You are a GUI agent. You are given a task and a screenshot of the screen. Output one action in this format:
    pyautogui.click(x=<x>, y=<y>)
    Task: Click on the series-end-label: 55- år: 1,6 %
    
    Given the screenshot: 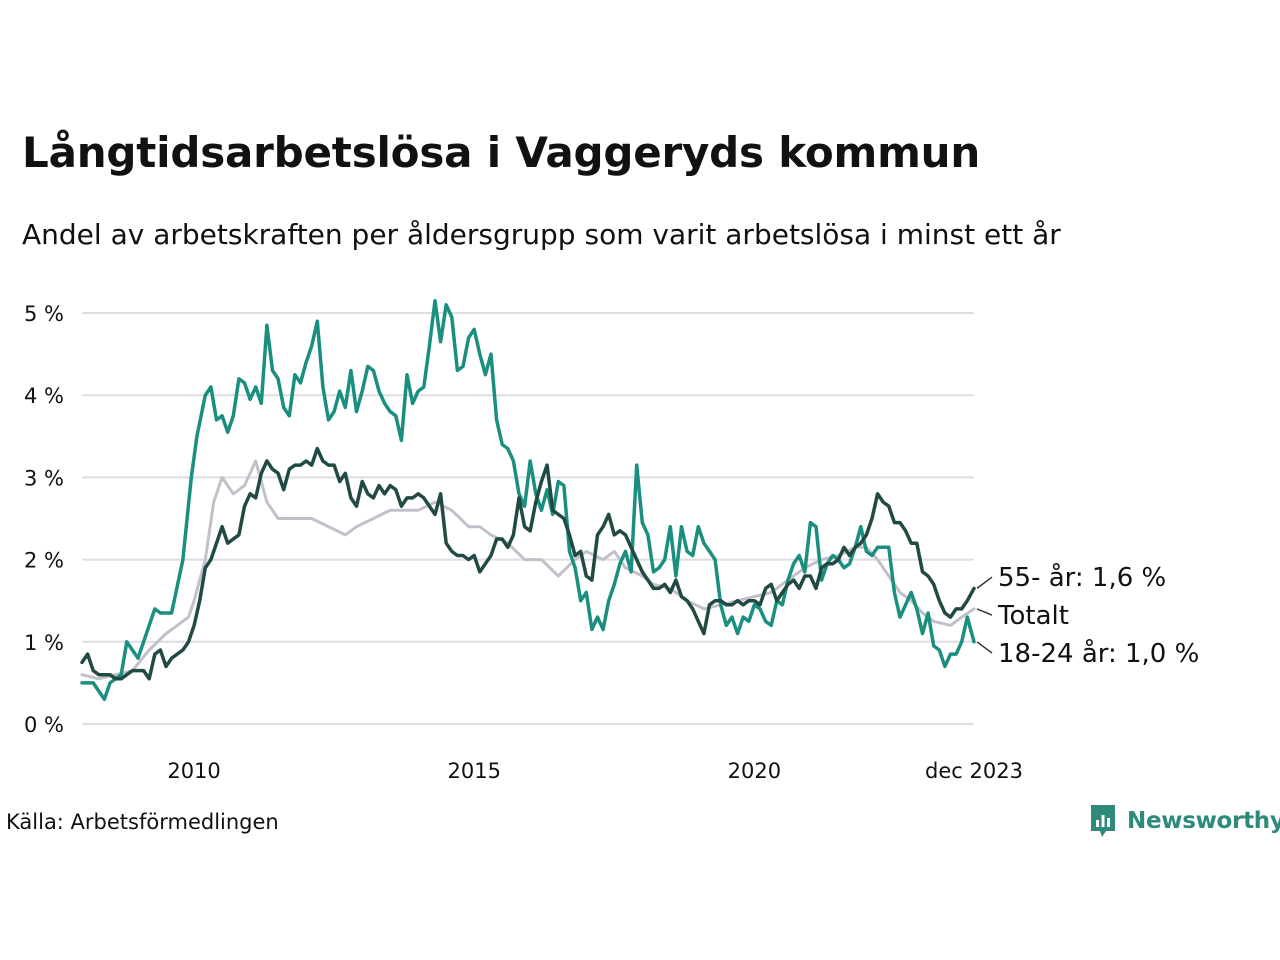 What is the action you would take?
    pyautogui.click(x=1082, y=577)
    